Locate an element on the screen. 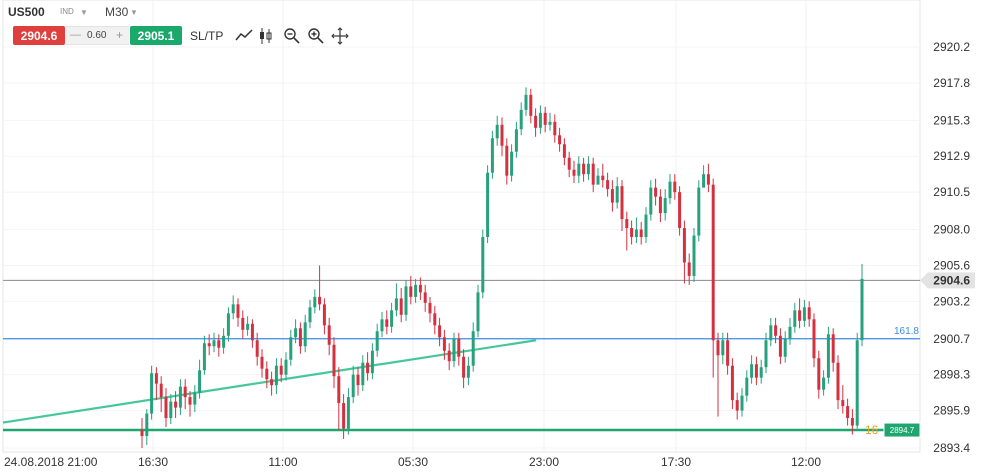 Image resolution: width=983 pixels, height=475 pixels. price-tick-label: 2903.2 is located at coordinates (951, 301).